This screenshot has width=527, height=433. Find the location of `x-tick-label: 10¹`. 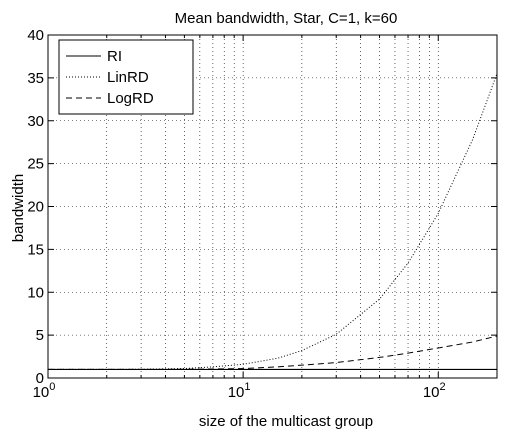

x-tick-label: 10¹ is located at coordinates (239, 391).